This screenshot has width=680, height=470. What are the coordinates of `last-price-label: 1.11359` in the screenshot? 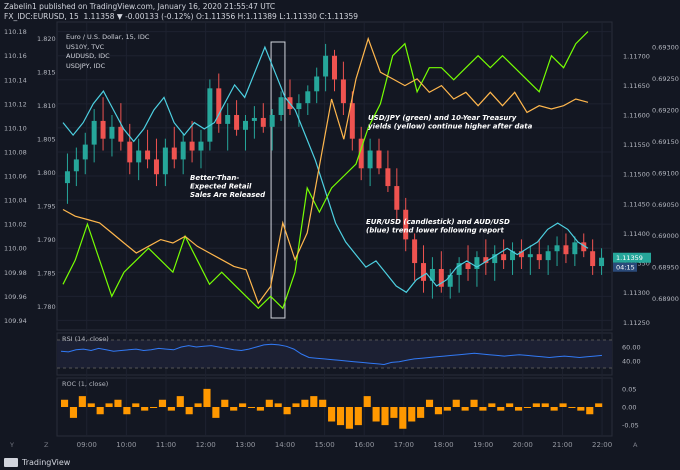 It's located at (629, 258).